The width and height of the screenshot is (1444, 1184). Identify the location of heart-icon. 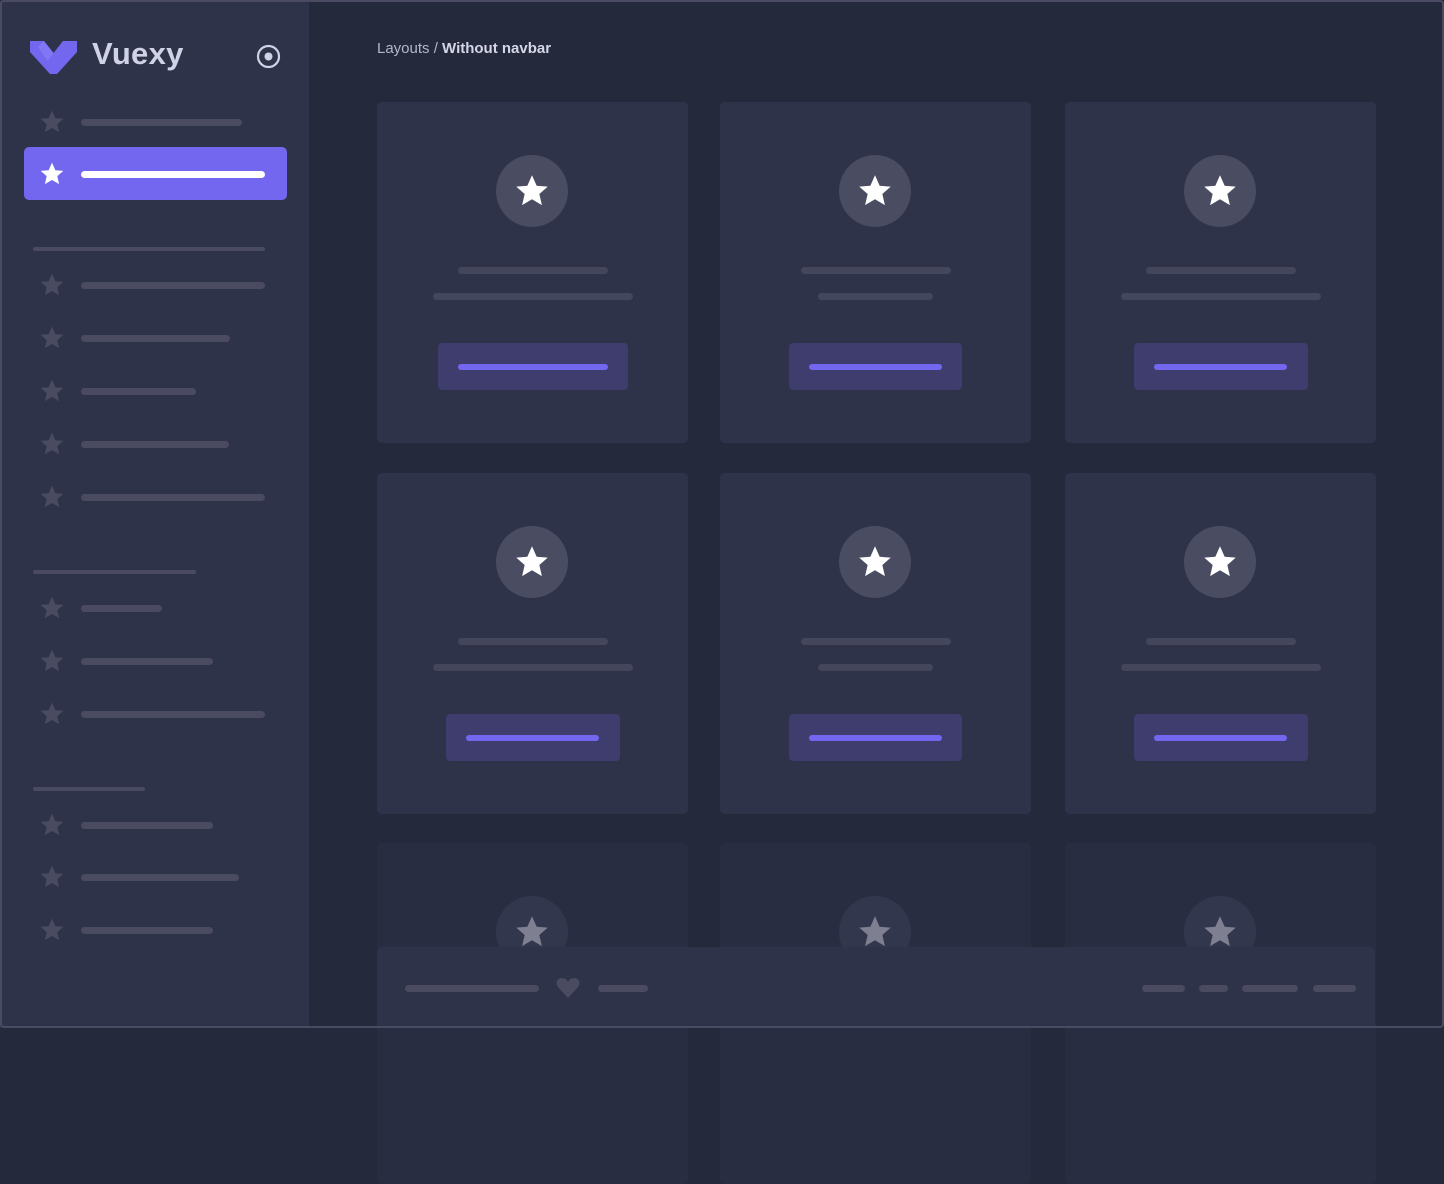
(568, 988).